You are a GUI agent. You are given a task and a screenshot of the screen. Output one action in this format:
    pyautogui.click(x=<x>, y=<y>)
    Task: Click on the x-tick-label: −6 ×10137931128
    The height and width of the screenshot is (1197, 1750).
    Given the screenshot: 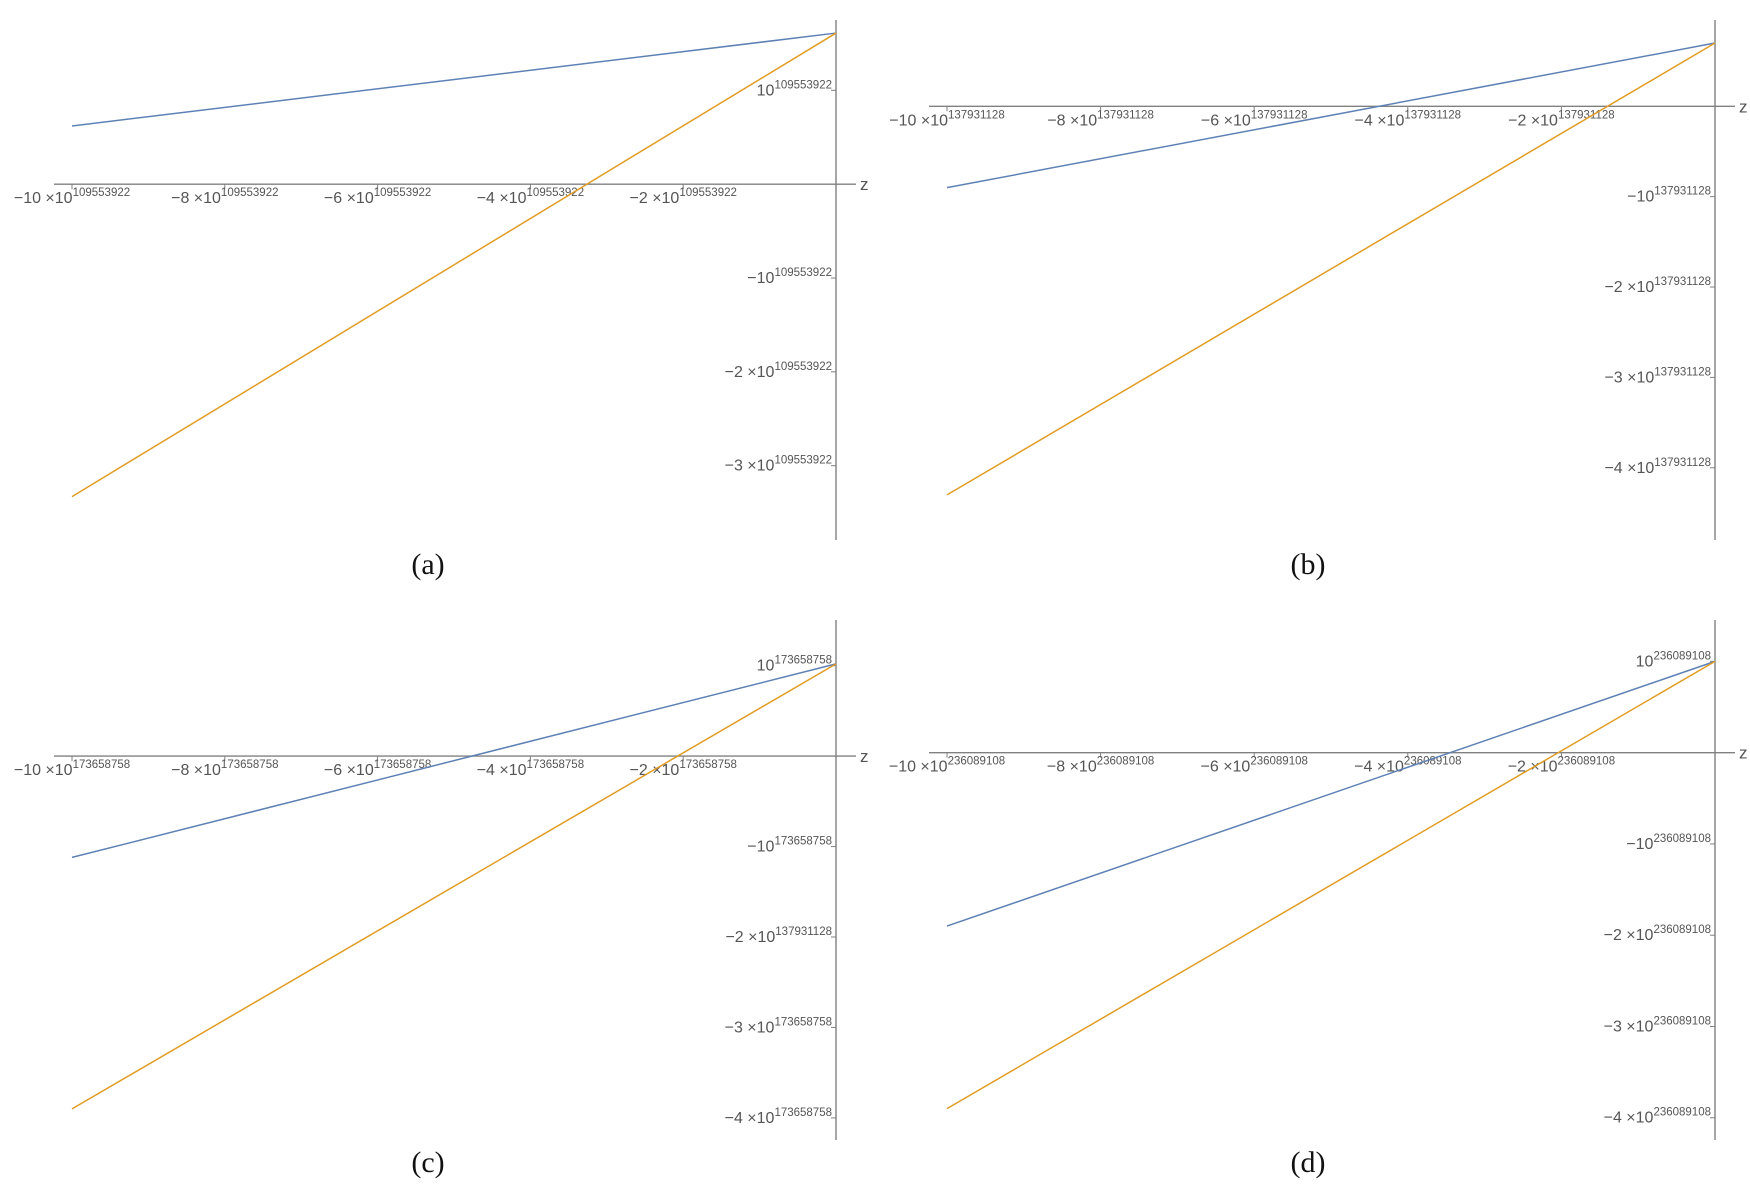 What is the action you would take?
    pyautogui.click(x=1254, y=119)
    